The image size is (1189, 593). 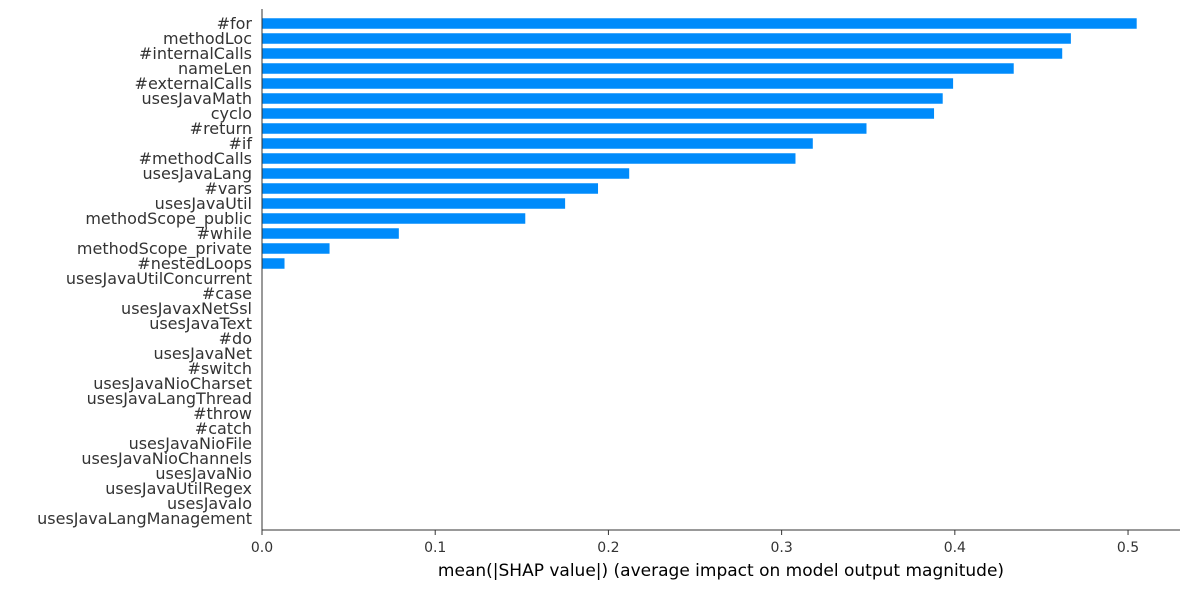 What do you see at coordinates (231, 113) in the screenshot?
I see `category-label: cyclo` at bounding box center [231, 113].